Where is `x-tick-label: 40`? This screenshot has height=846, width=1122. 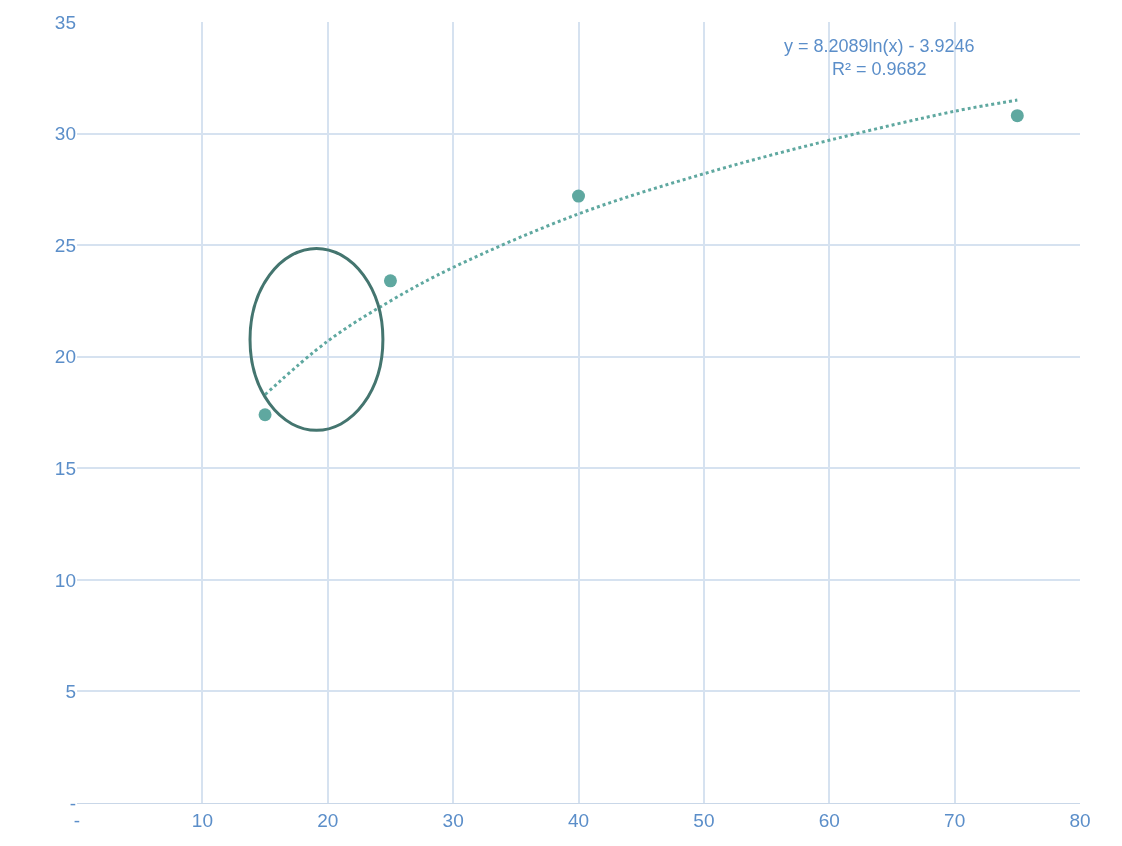
x-tick-label: 40 is located at coordinates (578, 820).